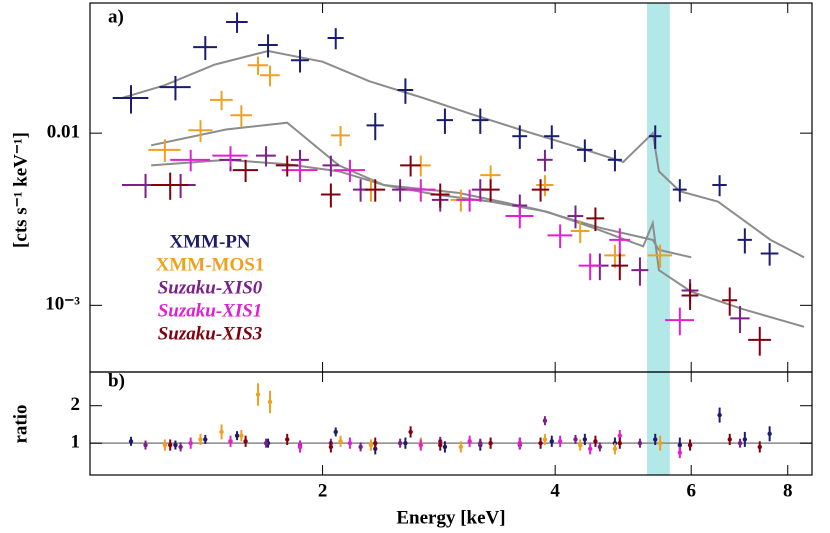  What do you see at coordinates (210, 264) in the screenshot?
I see `legend-entry: XMM-MOS1` at bounding box center [210, 264].